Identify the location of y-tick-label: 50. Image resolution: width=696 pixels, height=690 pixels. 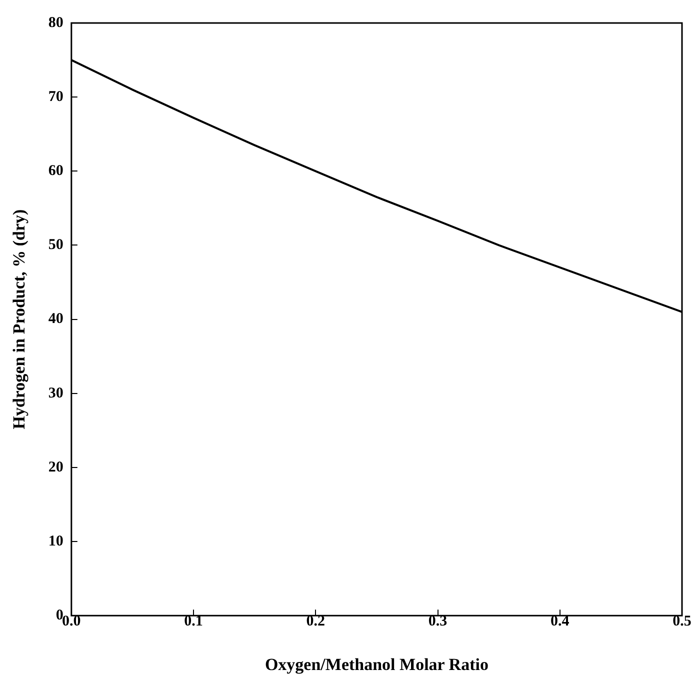
(56, 245).